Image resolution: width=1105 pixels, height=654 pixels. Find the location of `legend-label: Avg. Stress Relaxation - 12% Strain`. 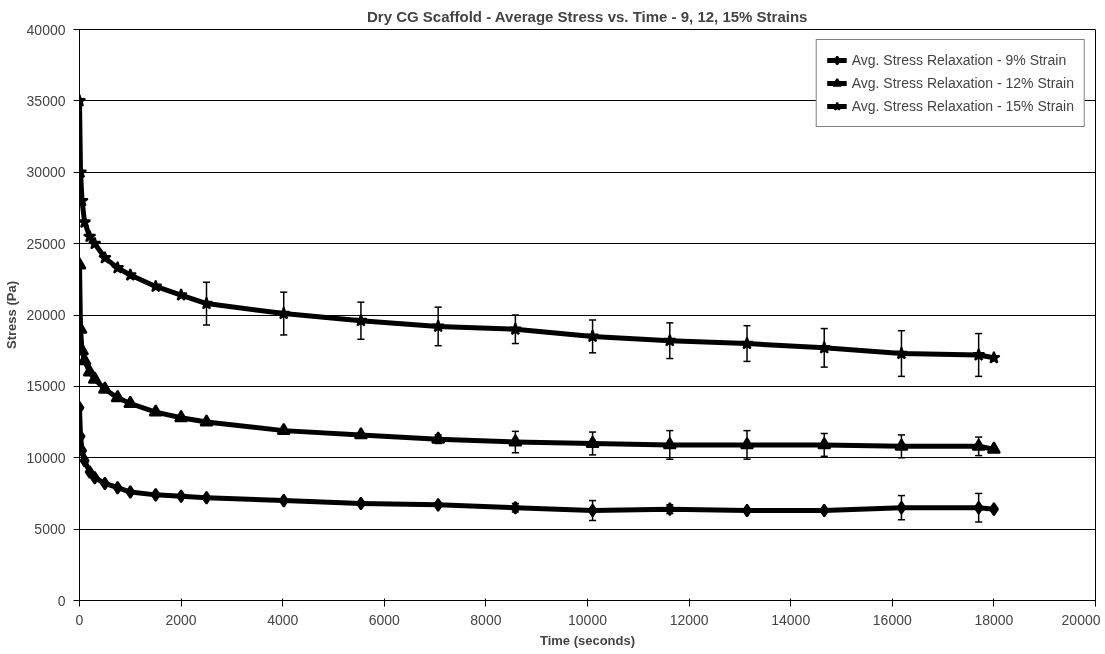

legend-label: Avg. Stress Relaxation - 12% Strain is located at coordinates (962, 83).